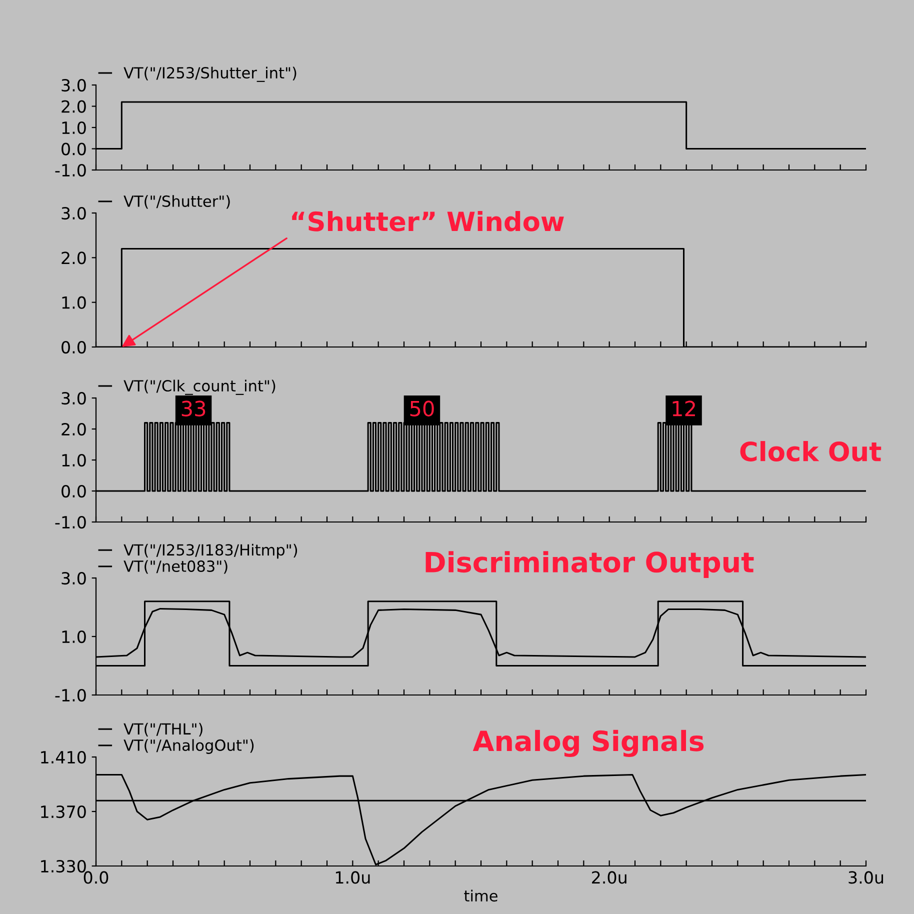 The height and width of the screenshot is (914, 914). I want to click on x-axis-title: time, so click(481, 896).